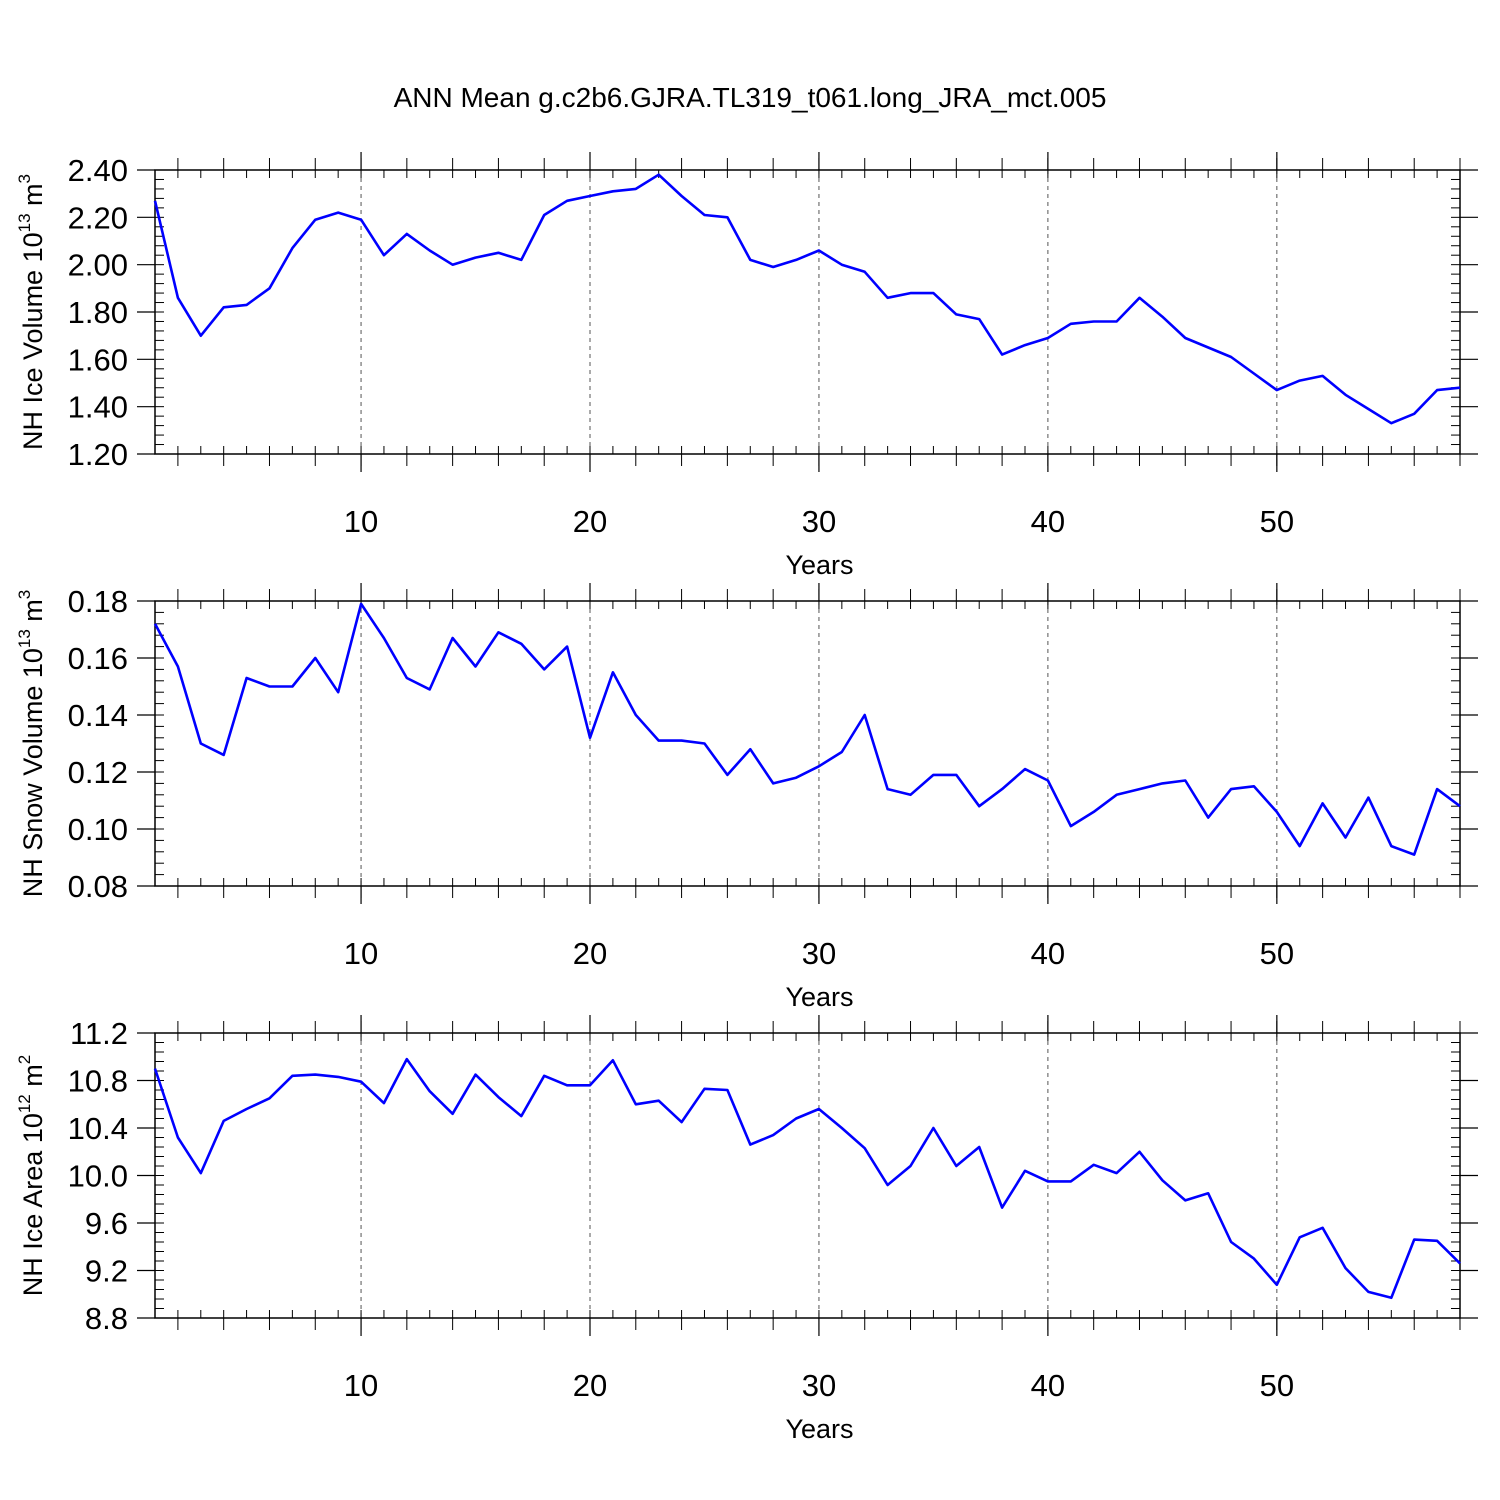 This screenshot has height=1500, width=1500. What do you see at coordinates (98, 1081) in the screenshot?
I see `y-tick-label-5: 10.8` at bounding box center [98, 1081].